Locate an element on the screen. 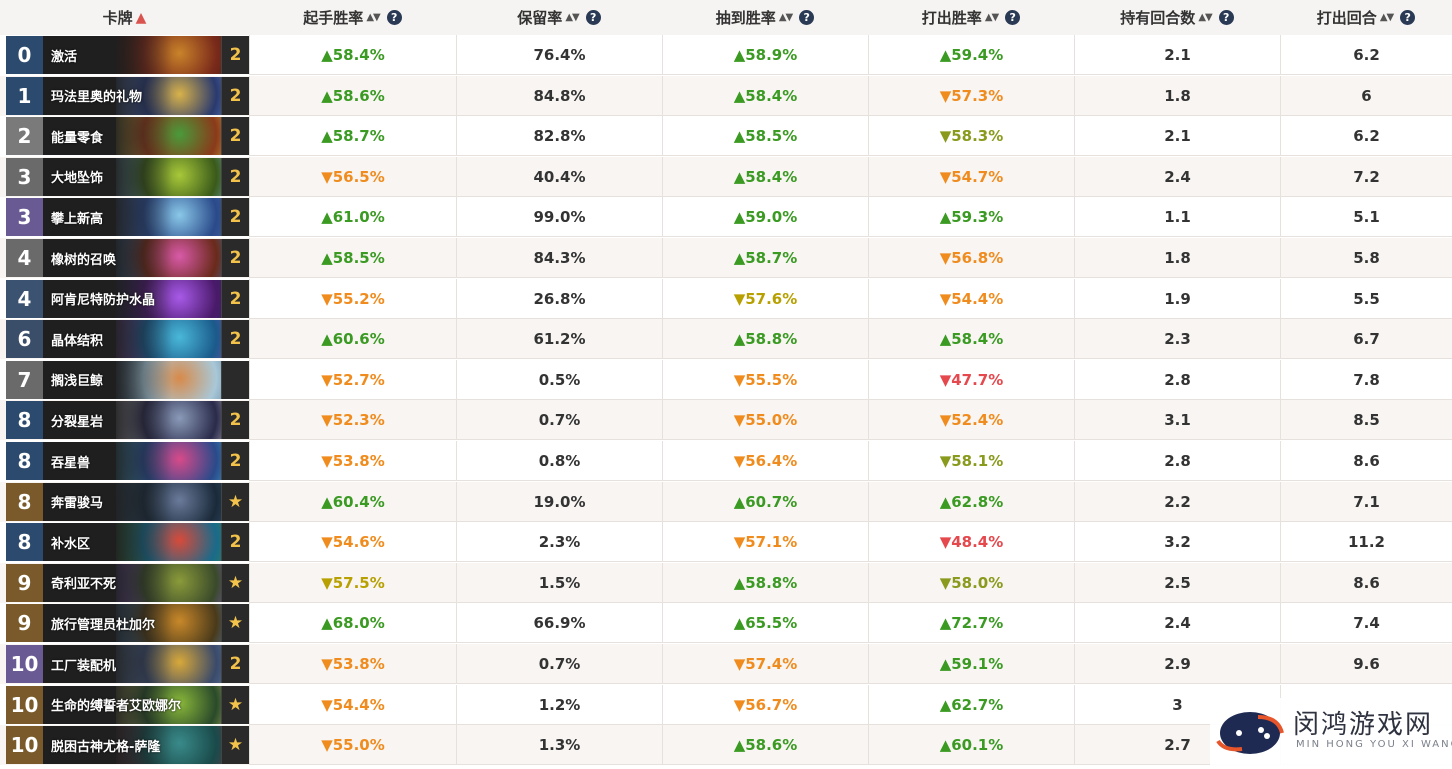  table-row: 8 补水区 2 ▼54.6% 2.3% ▼57.1% ▼48.4% 3.2 11.2 is located at coordinates (726, 542).